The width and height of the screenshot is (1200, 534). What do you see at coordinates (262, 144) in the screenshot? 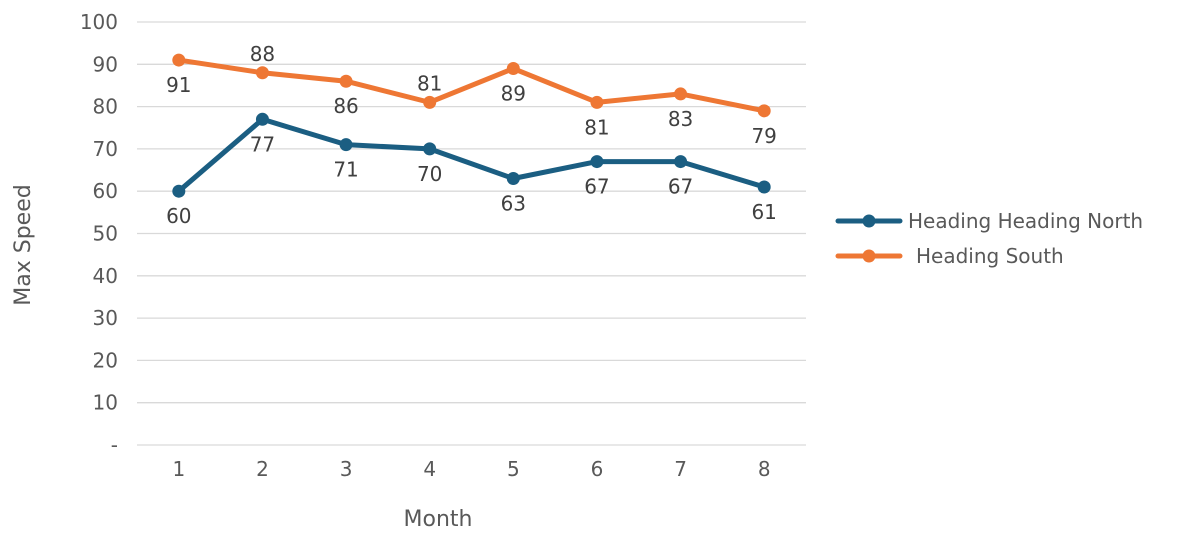
I see `data-label: 77` at bounding box center [262, 144].